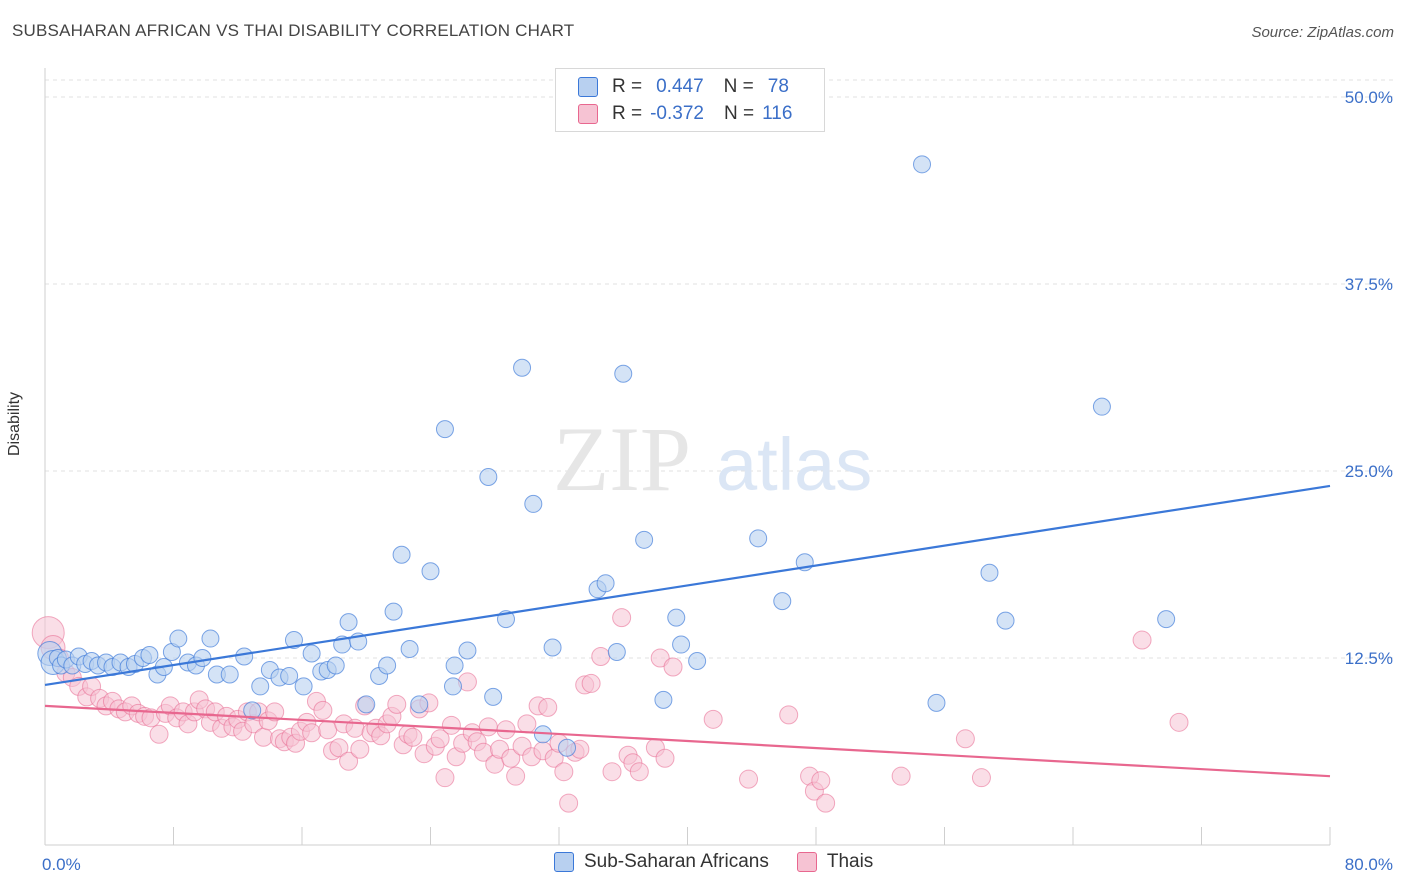 This screenshot has height=892, width=1406. What do you see at coordinates (1369, 658) in the screenshot?
I see `y-tick-label: 12.5%` at bounding box center [1369, 658].